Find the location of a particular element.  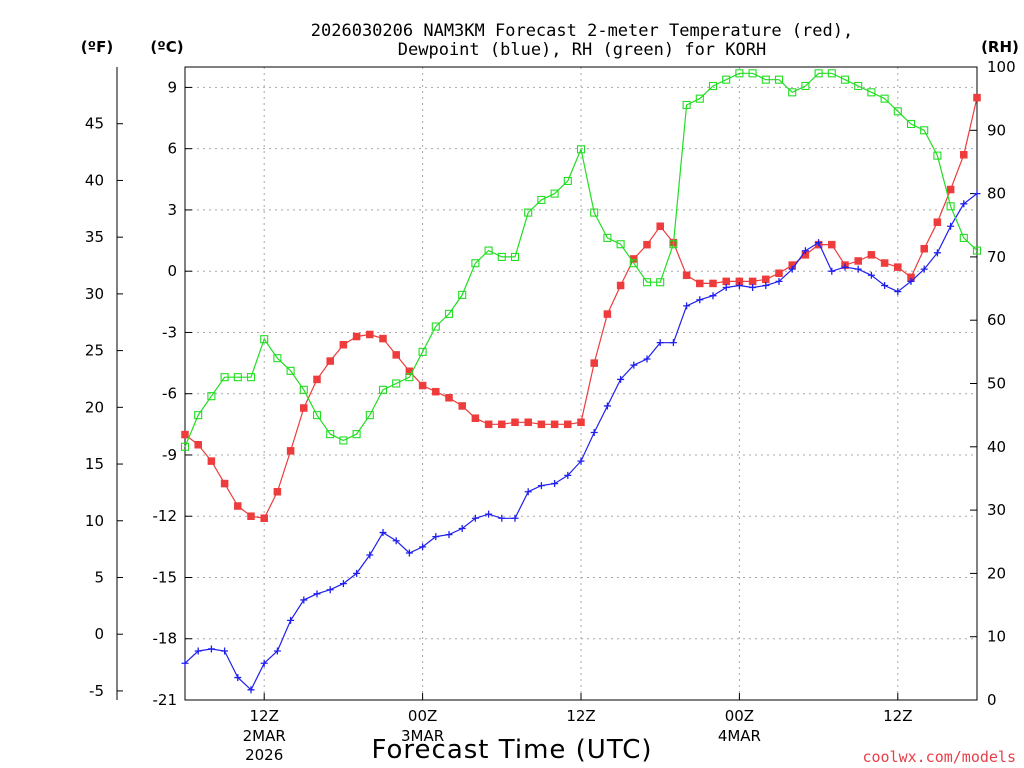

celsius-tick-label: 3 is located at coordinates (172, 210).